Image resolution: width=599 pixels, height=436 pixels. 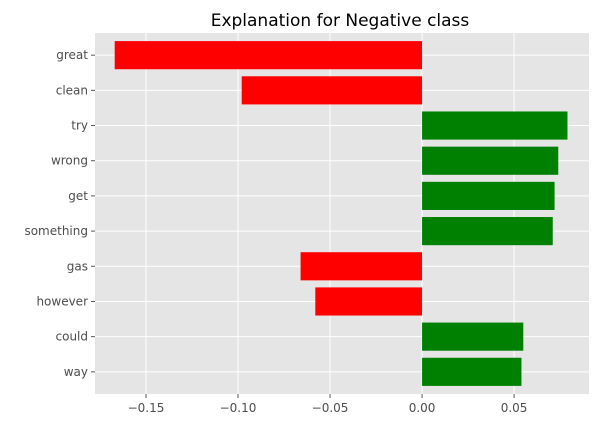 I want to click on y-tick-label: gas, so click(x=77, y=266).